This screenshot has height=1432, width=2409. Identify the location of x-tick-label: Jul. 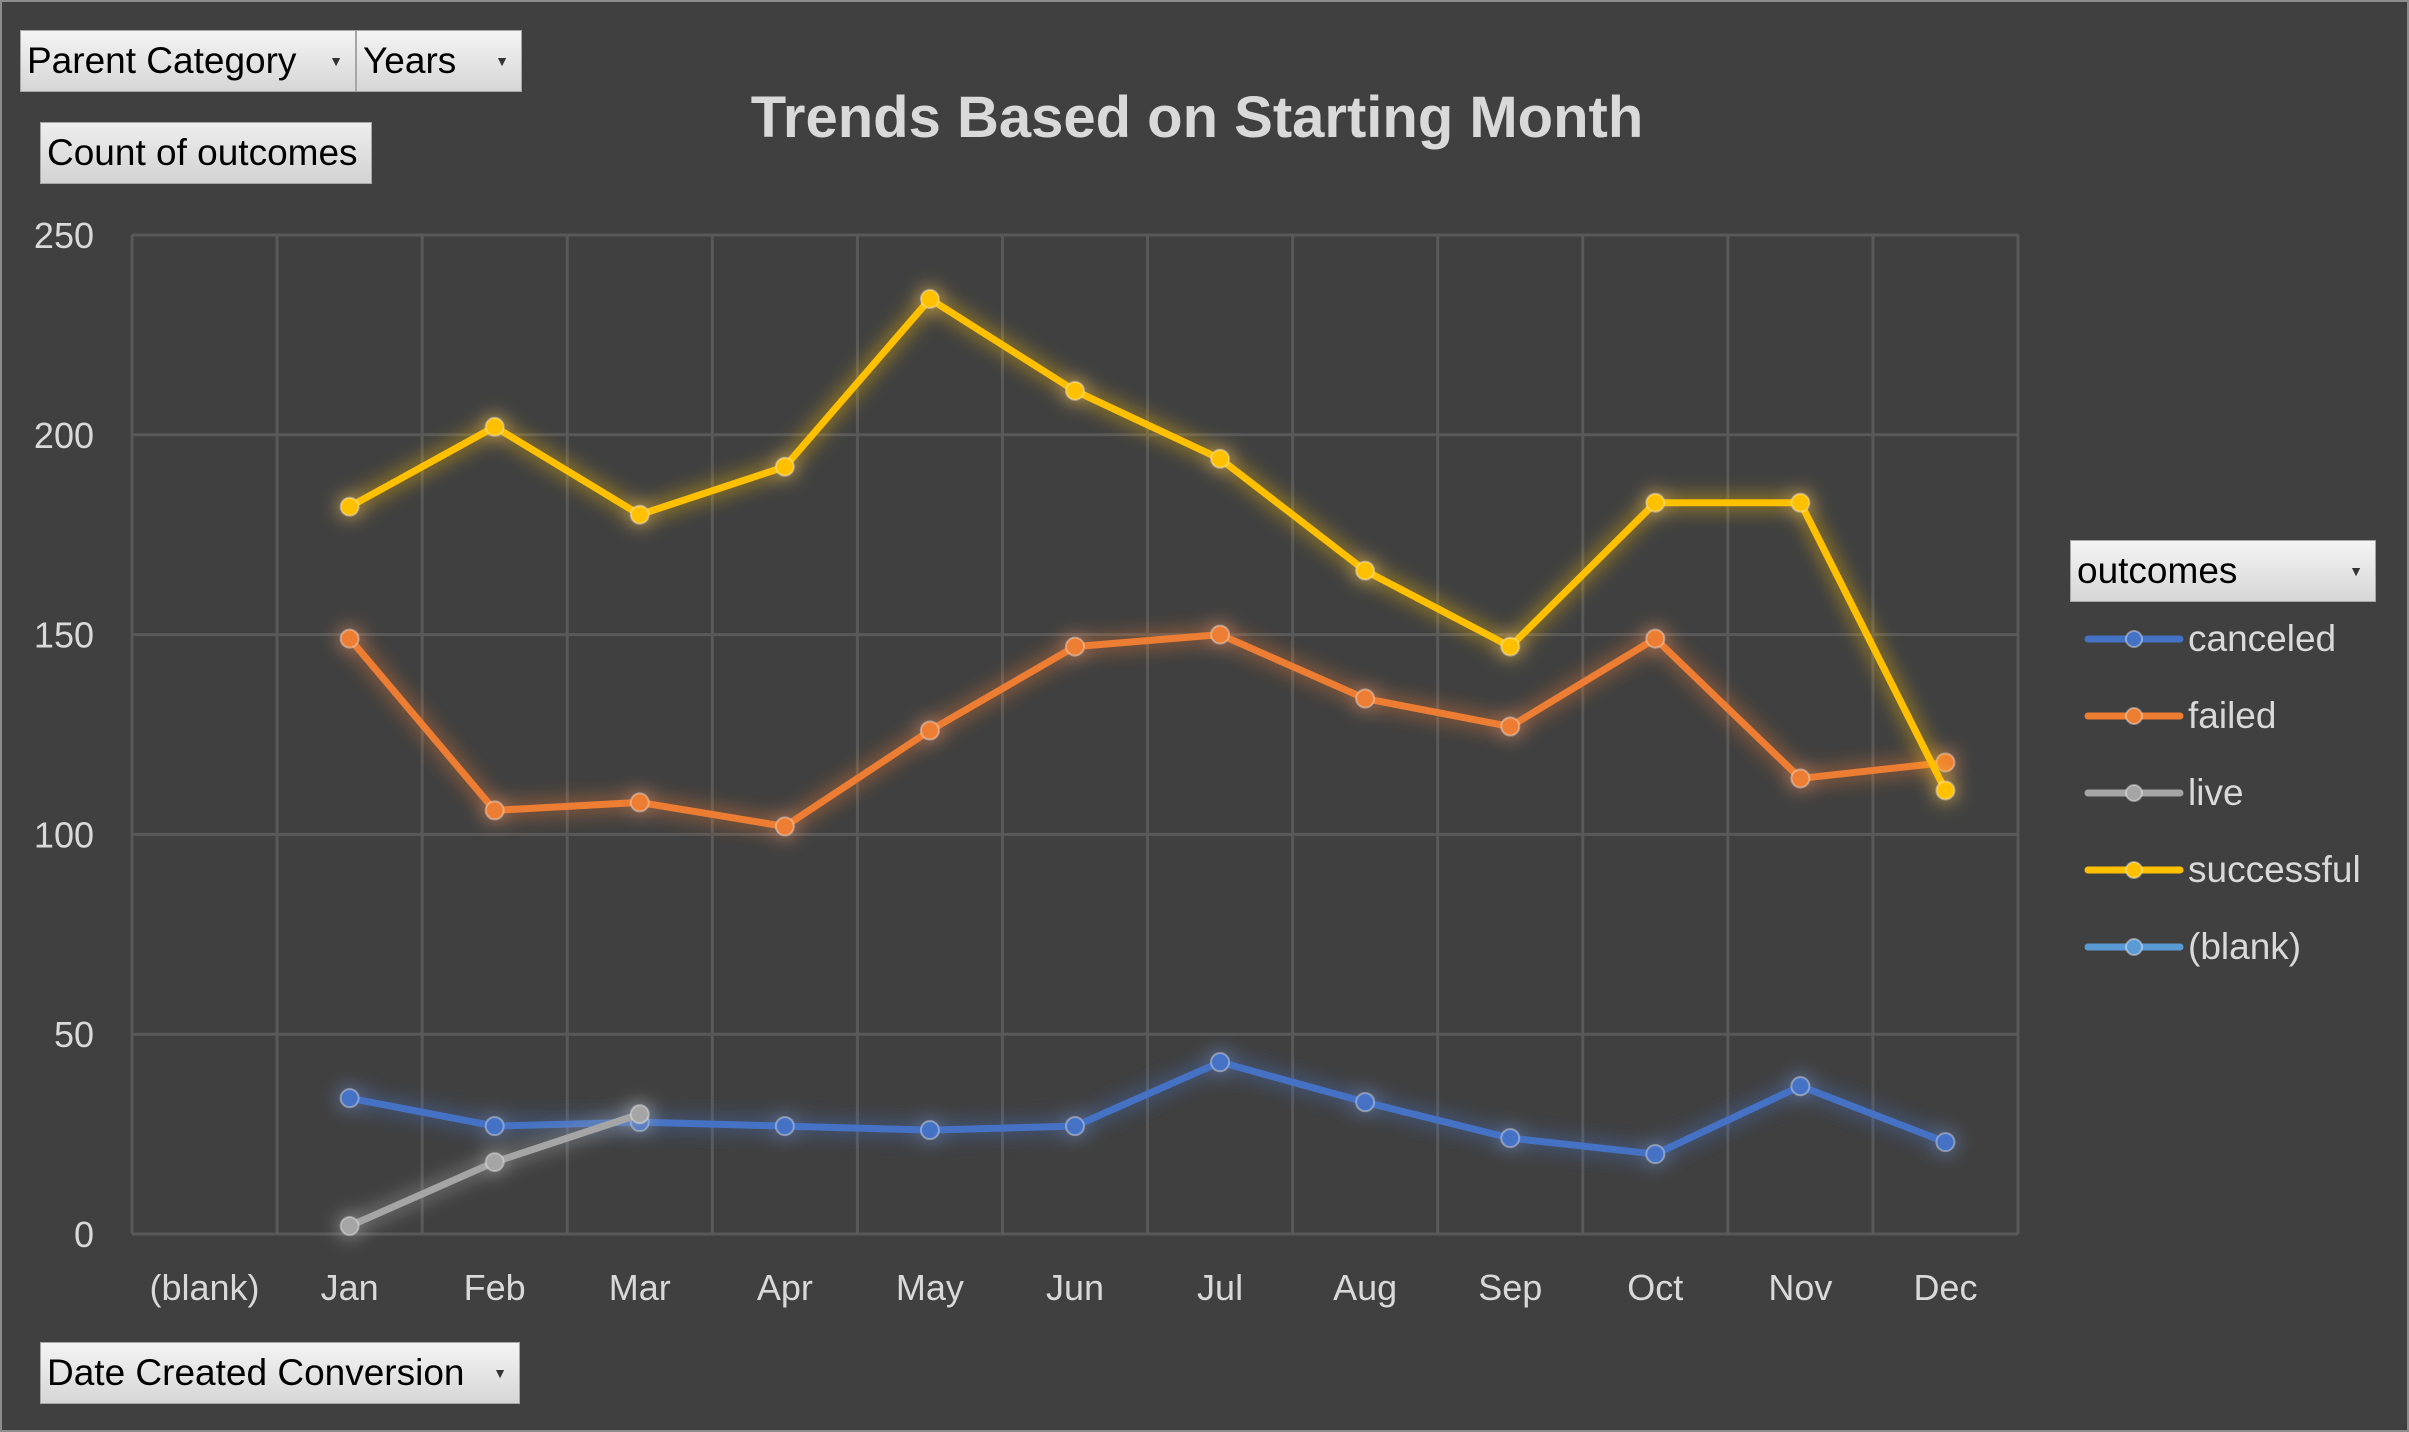
(1220, 1287).